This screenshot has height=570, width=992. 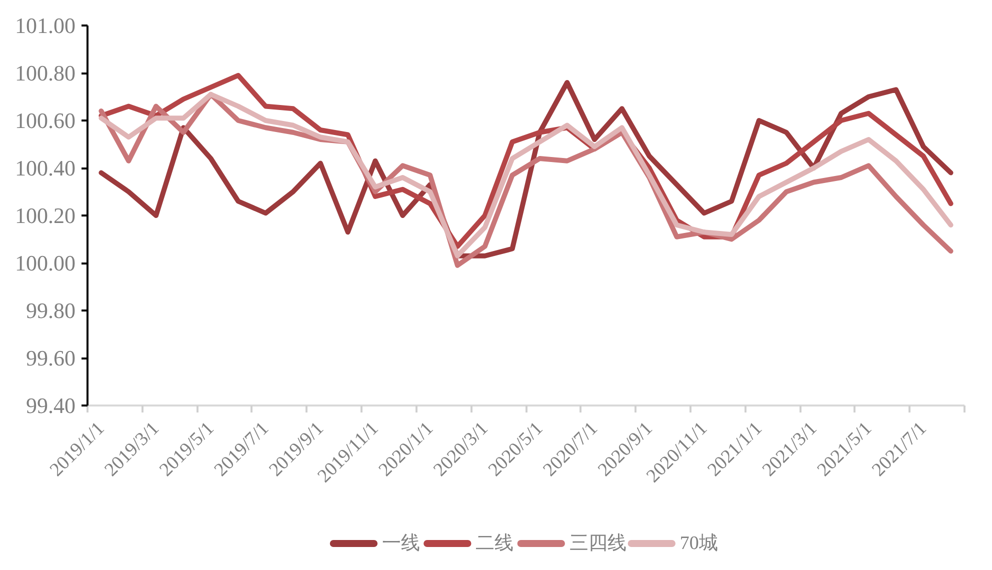 I want to click on legend-label: 70城, so click(x=699, y=543).